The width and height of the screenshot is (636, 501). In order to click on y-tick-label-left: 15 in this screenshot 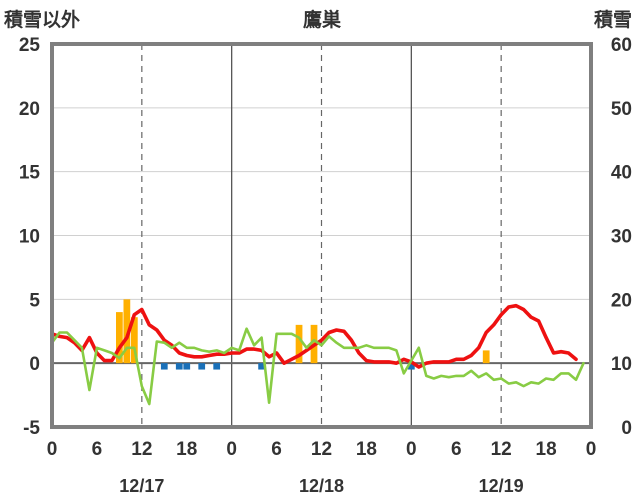, I will do `click(30, 173)`.